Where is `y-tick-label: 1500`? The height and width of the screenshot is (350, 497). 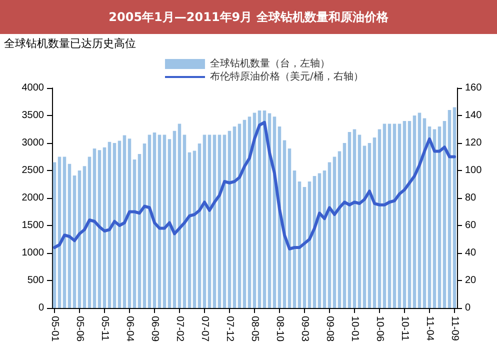
y-tick-label: 1500 is located at coordinates (33, 225).